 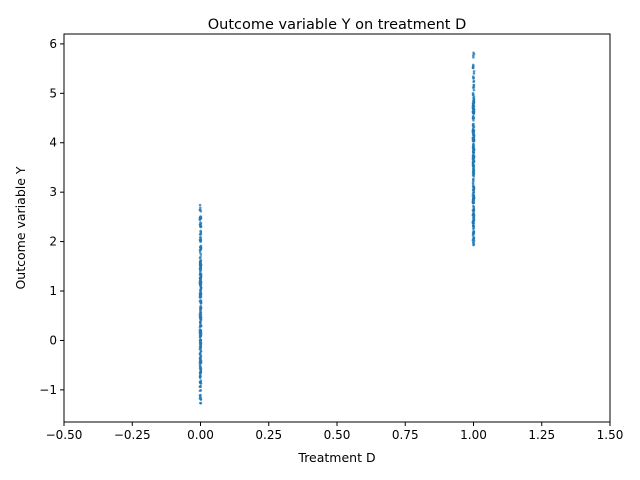 I want to click on x-tick-label: 0.75, so click(x=405, y=435).